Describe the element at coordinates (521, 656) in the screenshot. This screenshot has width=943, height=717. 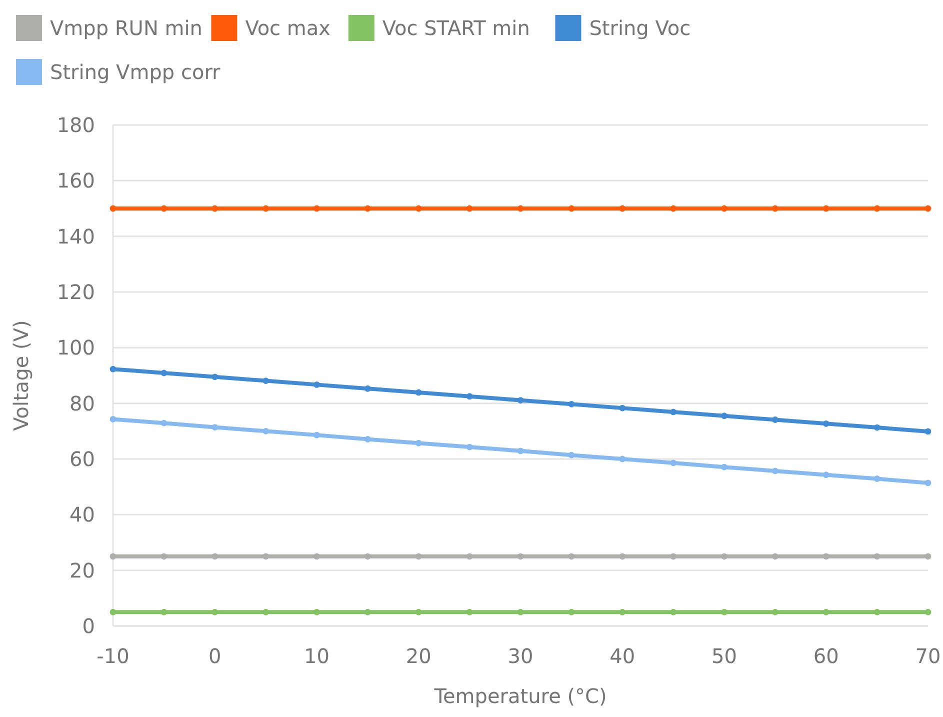
I see `x-tick-label: 30` at that location.